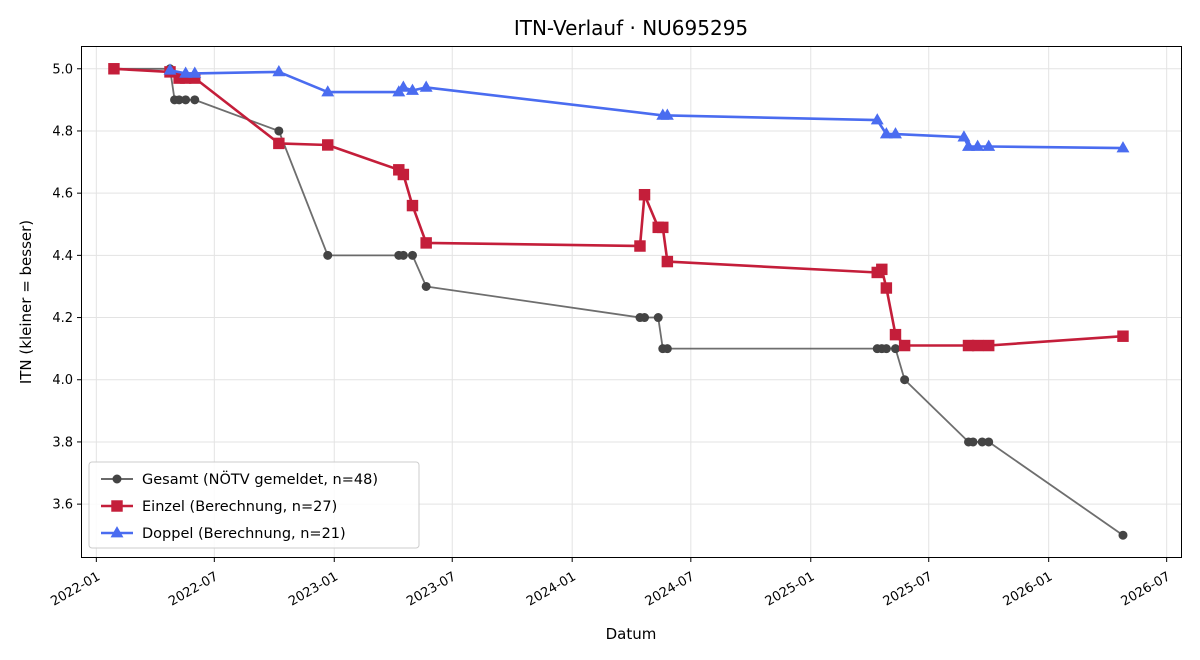 This screenshot has width=1200, height=660. What do you see at coordinates (62, 318) in the screenshot?
I see `y-tick-label: 4.2` at bounding box center [62, 318].